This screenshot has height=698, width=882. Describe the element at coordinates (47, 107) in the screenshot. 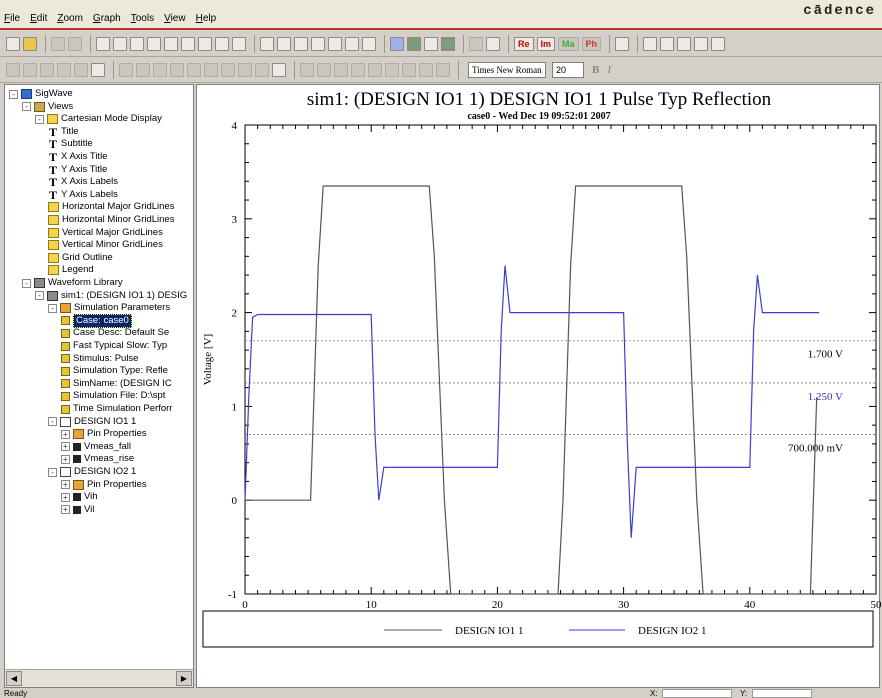

I see `tree-item: - Views` at that location.